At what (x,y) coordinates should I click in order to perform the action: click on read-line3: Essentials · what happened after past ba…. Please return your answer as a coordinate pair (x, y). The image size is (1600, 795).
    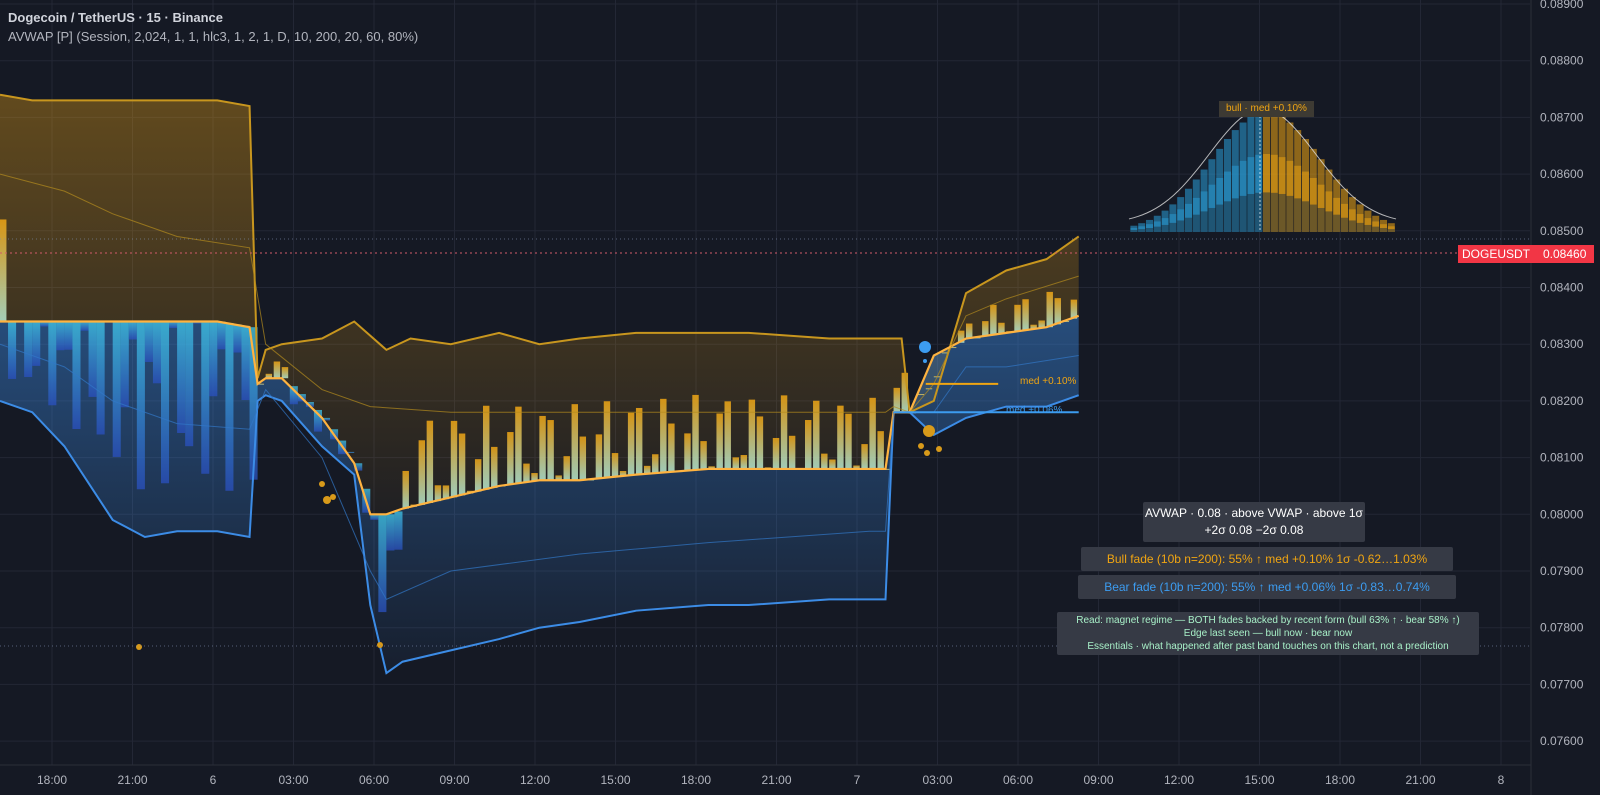
    Looking at the image, I should click on (1268, 646).